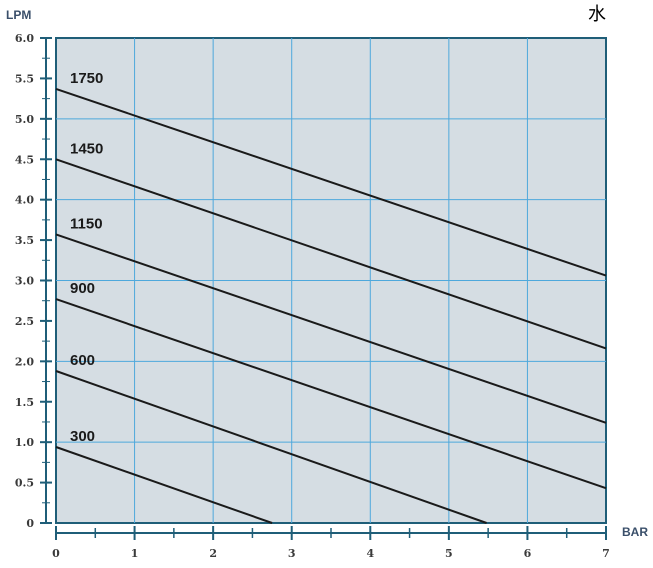 The width and height of the screenshot is (653, 568). What do you see at coordinates (86, 223) in the screenshot?
I see `series-label-1150: 1150` at bounding box center [86, 223].